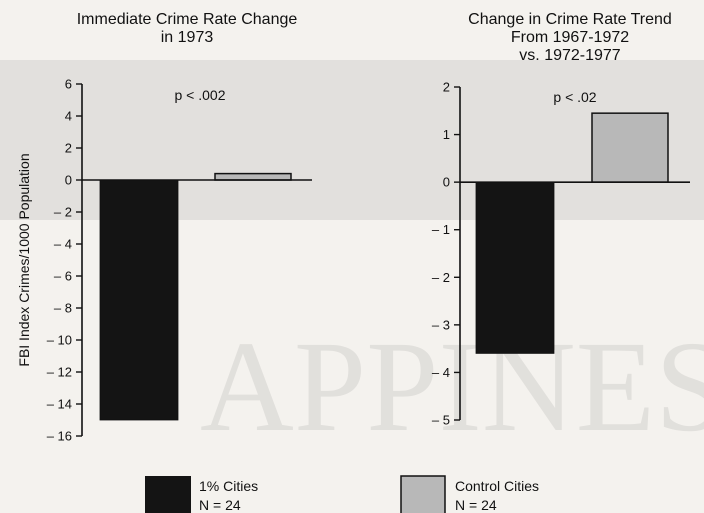 The height and width of the screenshot is (513, 704). I want to click on y-tick-label: – 5, so click(441, 420).